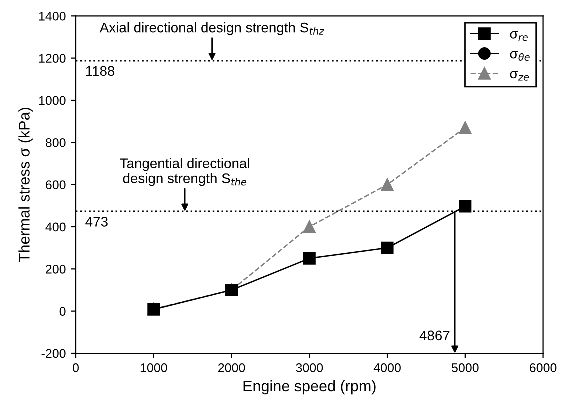 Image resolution: width=563 pixels, height=404 pixels. Describe the element at coordinates (100, 71) in the screenshot. I see `ref-line-label: 1188` at that location.